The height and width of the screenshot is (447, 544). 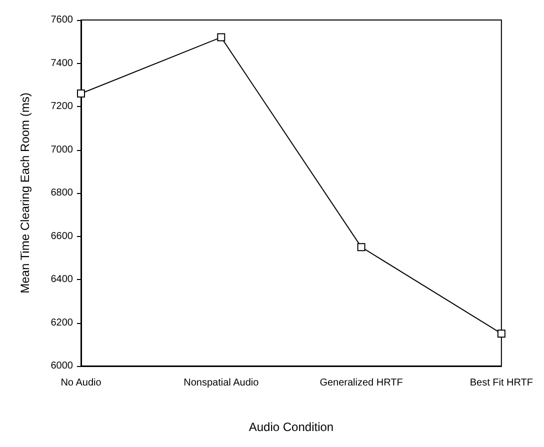 I want to click on y-tick-label: 7600, so click(x=62, y=20).